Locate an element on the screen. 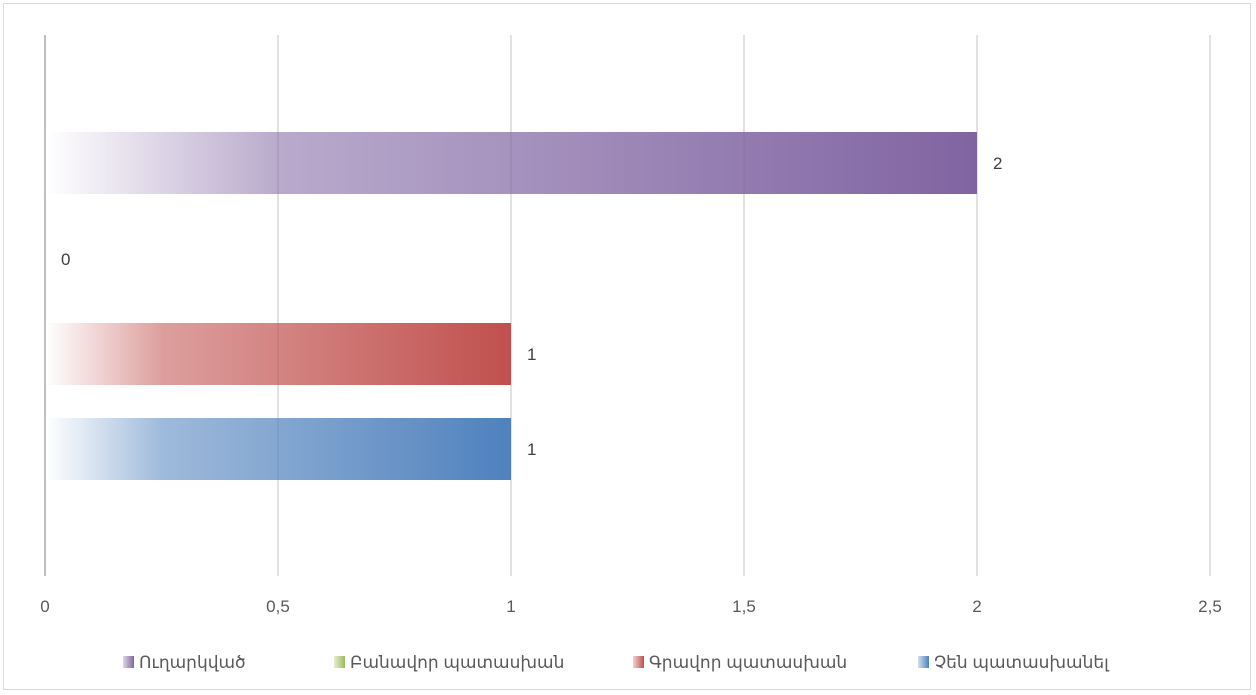 Image resolution: width=1256 pixels, height=695 pixels. legend-label: Չեն պատասխանել is located at coordinates (1022, 662).